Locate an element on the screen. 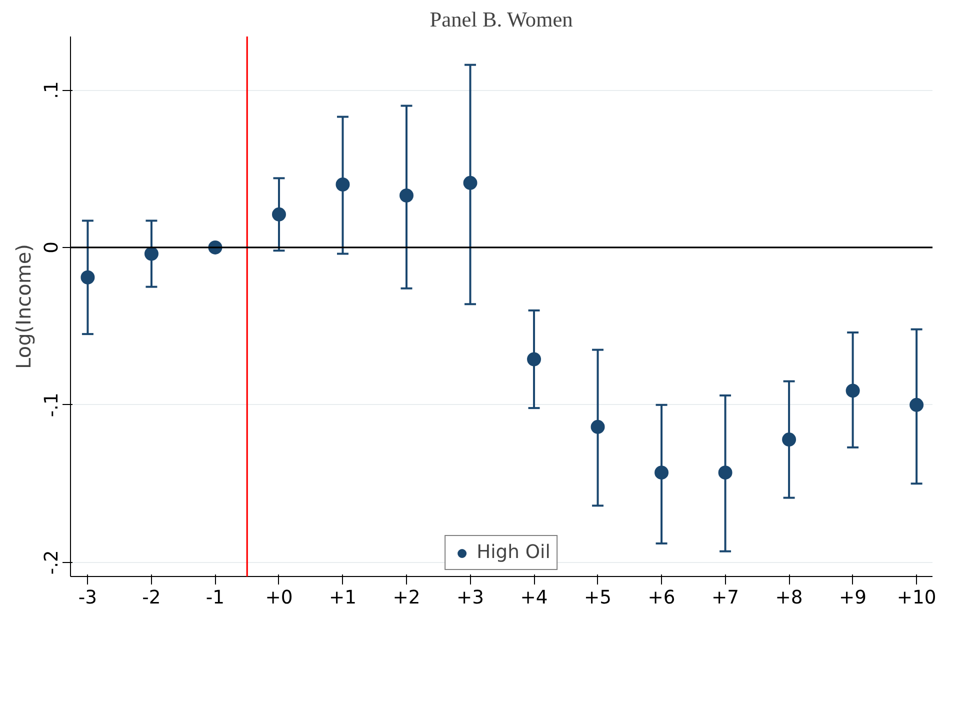 This screenshot has height=728, width=958. x-tick-label: +8 is located at coordinates (789, 598).